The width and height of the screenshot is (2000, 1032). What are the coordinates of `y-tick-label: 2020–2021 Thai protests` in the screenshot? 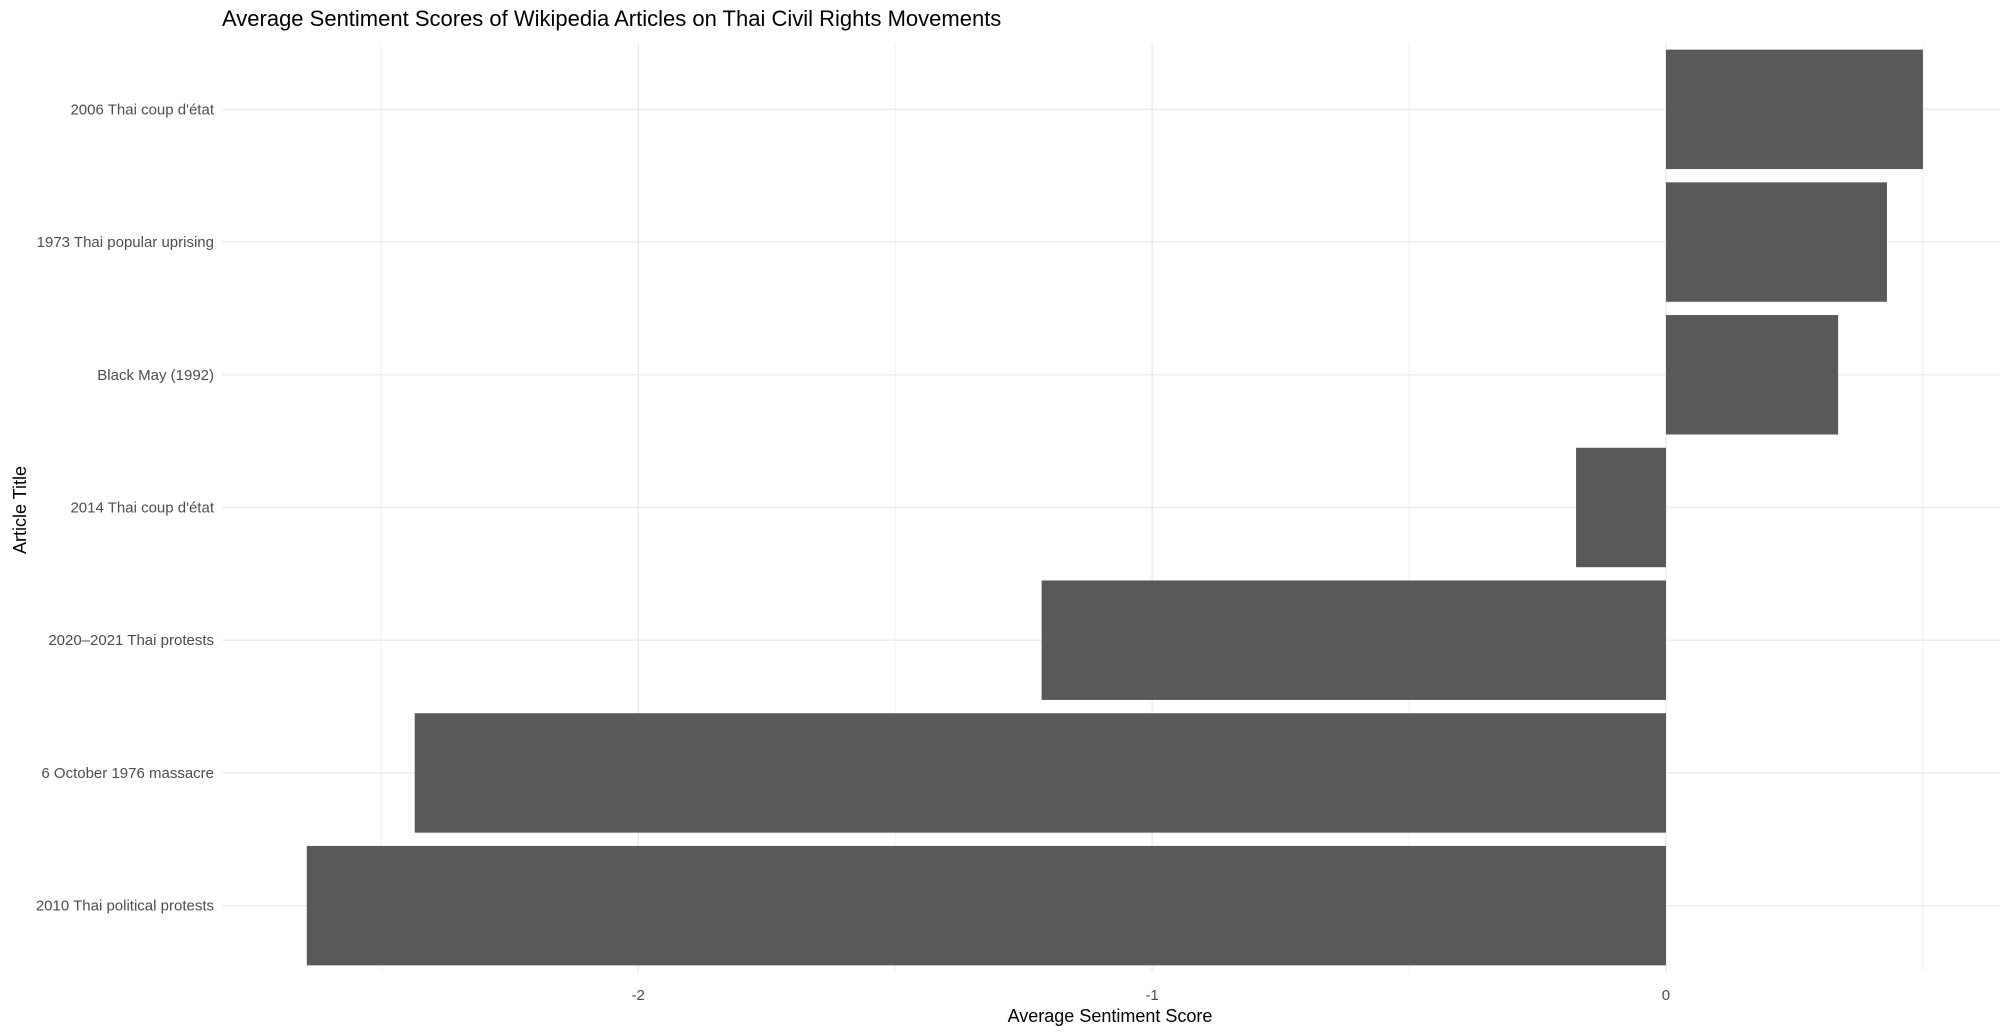 It's located at (131, 640).